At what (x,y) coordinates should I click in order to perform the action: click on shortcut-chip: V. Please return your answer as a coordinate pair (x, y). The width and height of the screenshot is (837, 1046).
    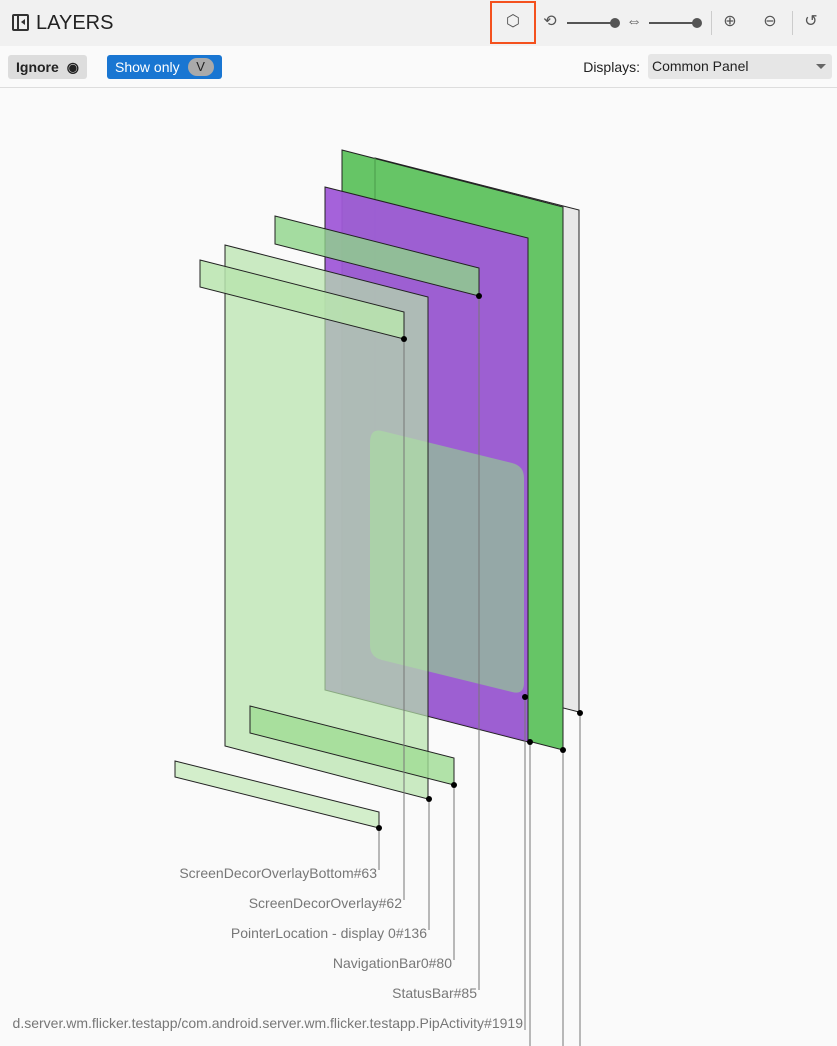
    Looking at the image, I should click on (200, 67).